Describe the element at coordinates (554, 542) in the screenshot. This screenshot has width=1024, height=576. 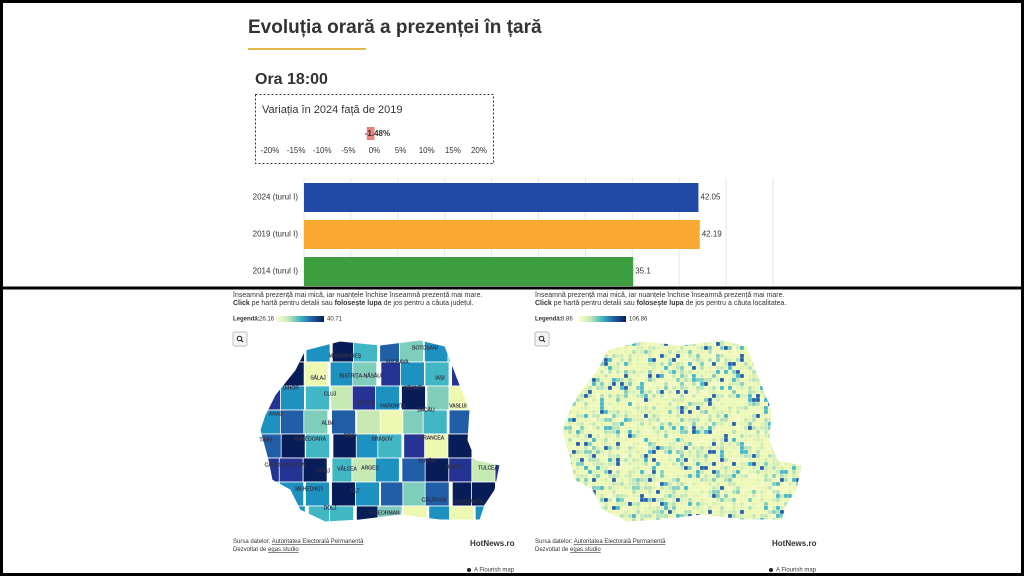
I see `source-label: Sursa datelor:` at that location.